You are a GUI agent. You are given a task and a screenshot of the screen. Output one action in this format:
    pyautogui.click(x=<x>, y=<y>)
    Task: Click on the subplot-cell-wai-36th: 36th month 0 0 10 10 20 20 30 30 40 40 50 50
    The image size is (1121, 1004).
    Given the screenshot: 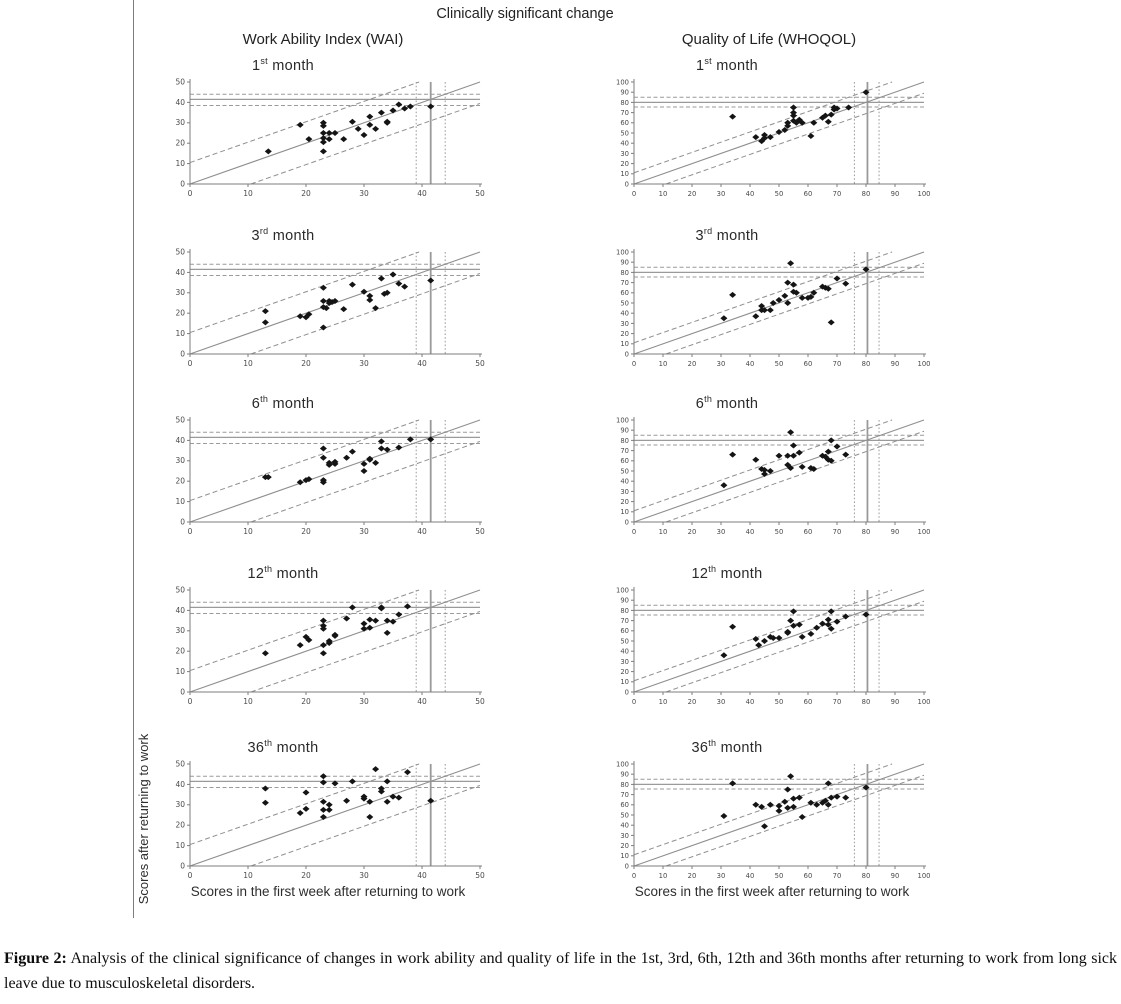 What is the action you would take?
    pyautogui.click(x=323, y=814)
    